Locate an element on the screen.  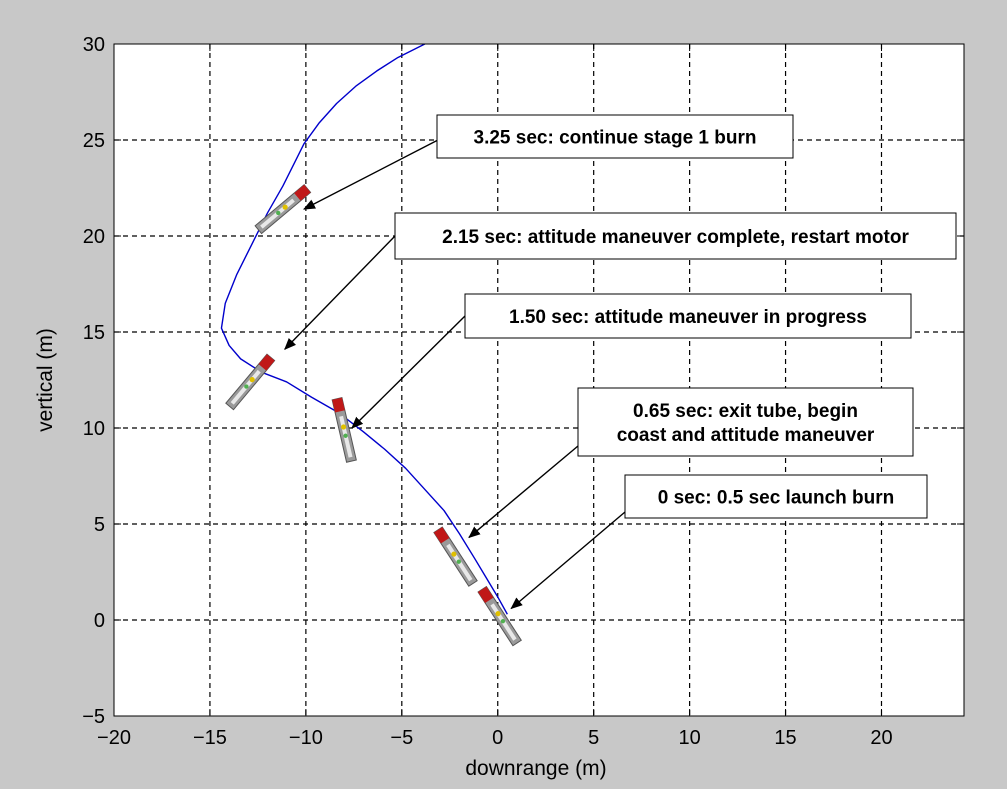
x-tick-label: 20 is located at coordinates (881, 738).